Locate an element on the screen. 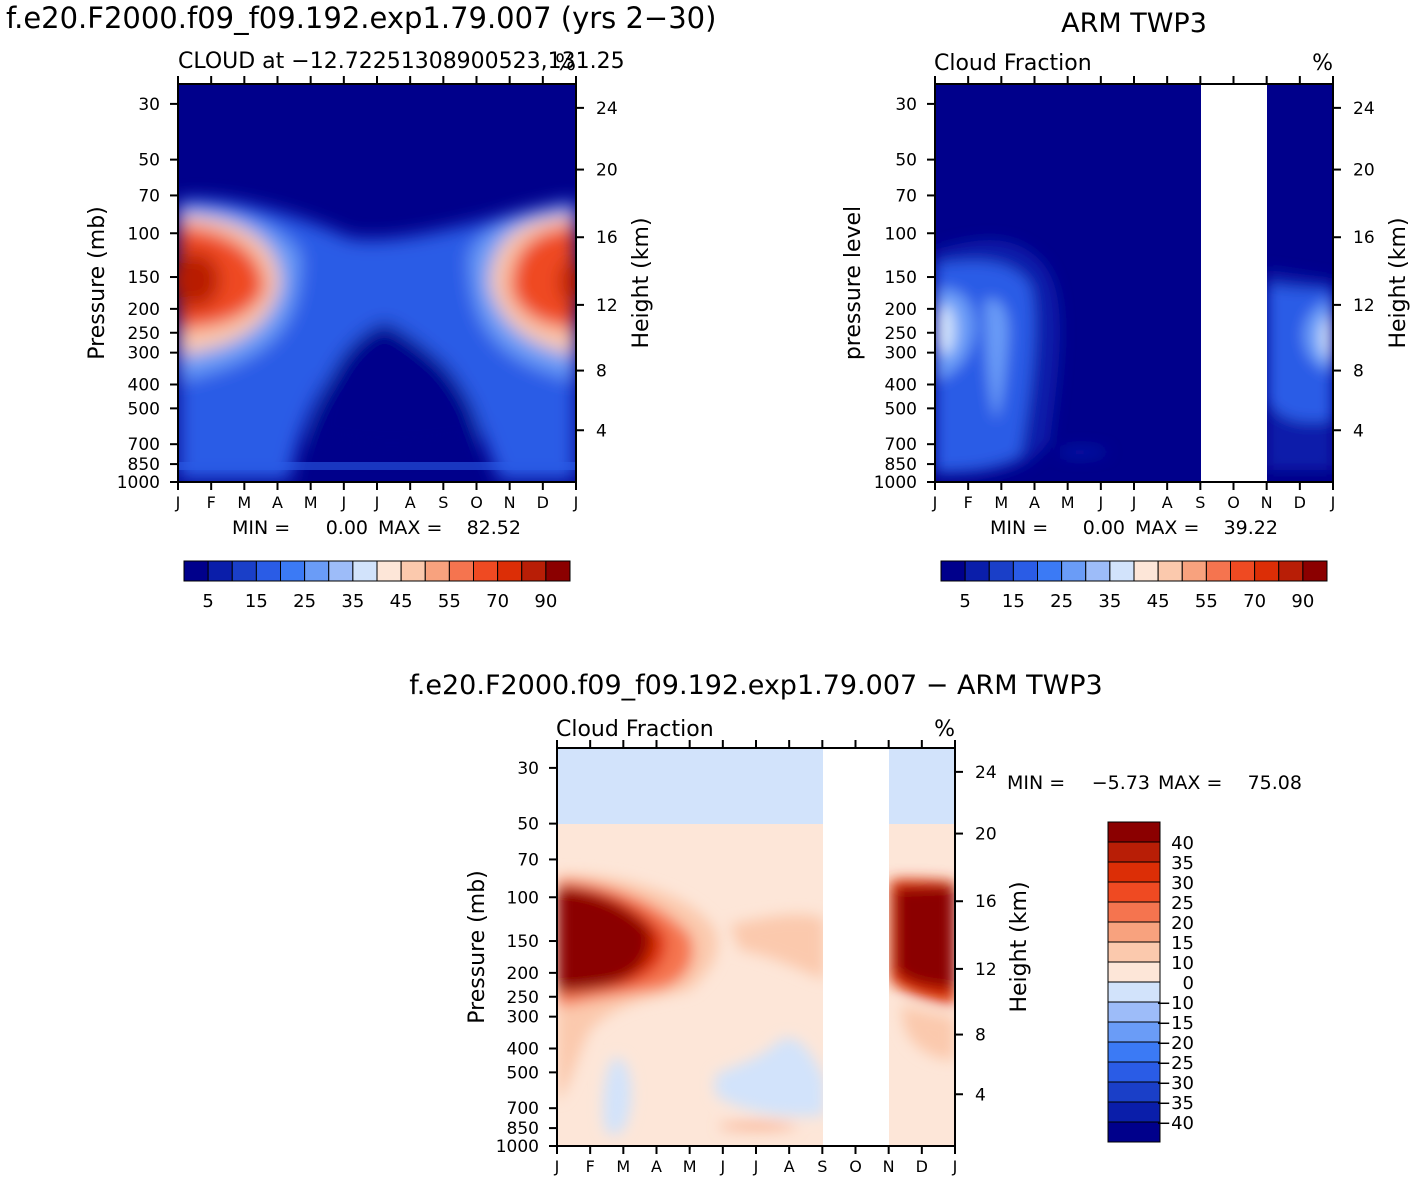 Image resolution: width=1416 pixels, height=1184 pixels. height-tick-label: 16 is located at coordinates (986, 902).